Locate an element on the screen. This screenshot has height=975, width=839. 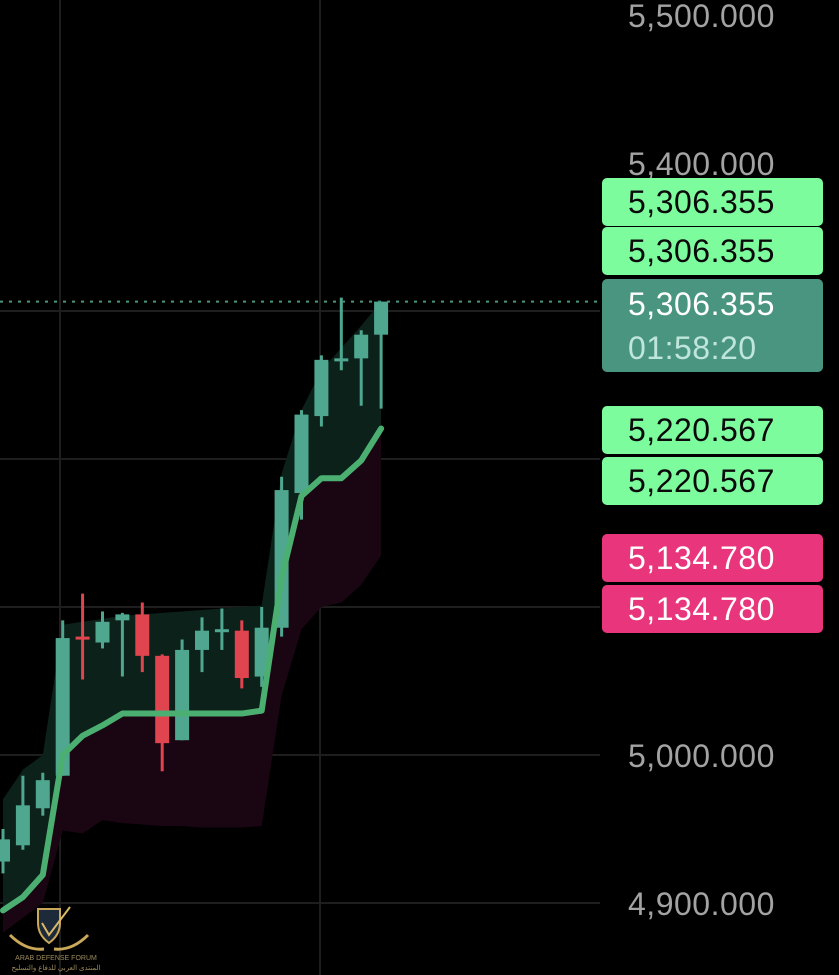
watermark-text-en: ARAB DEFENSE FORUM is located at coordinates (56, 958).